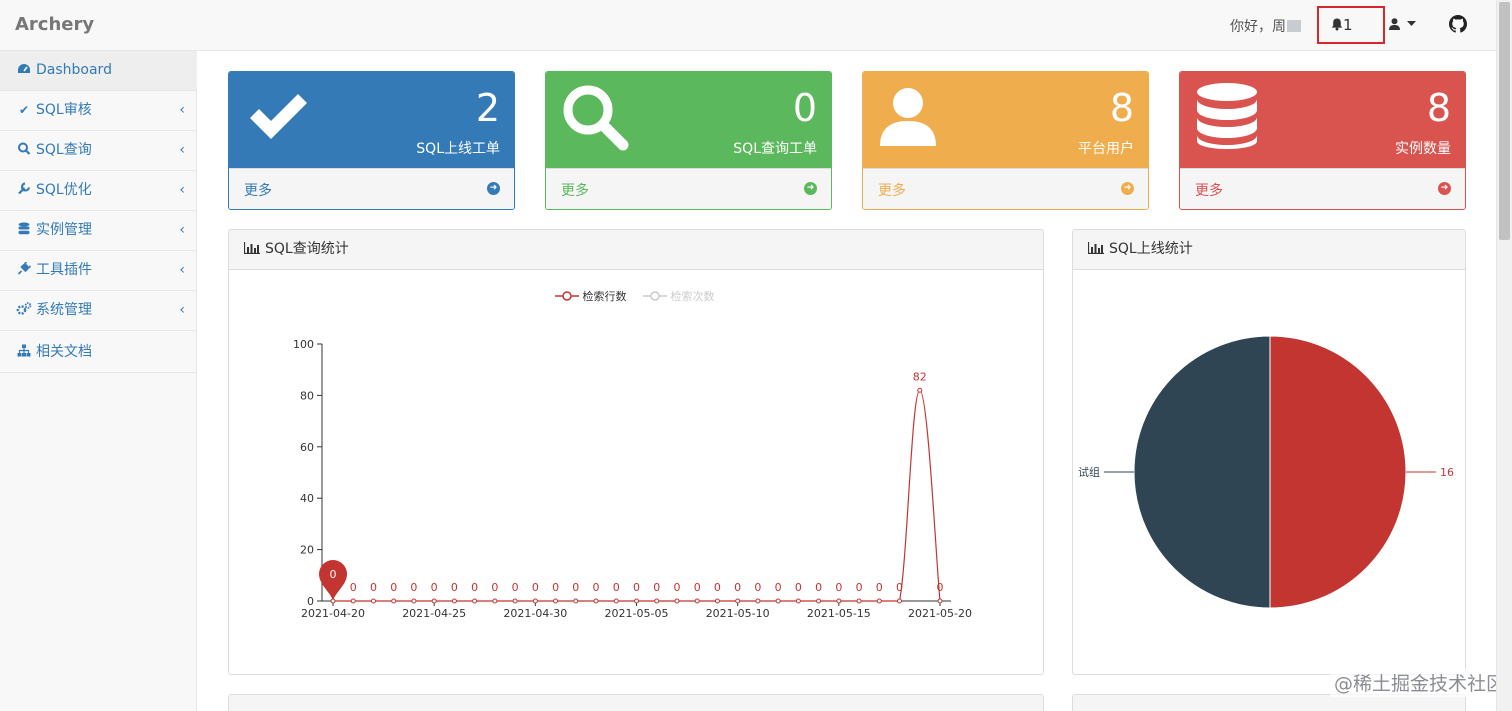 Image resolution: width=1512 pixels, height=711 pixels. What do you see at coordinates (1106, 149) in the screenshot?
I see `stat-label: 平台用户` at bounding box center [1106, 149].